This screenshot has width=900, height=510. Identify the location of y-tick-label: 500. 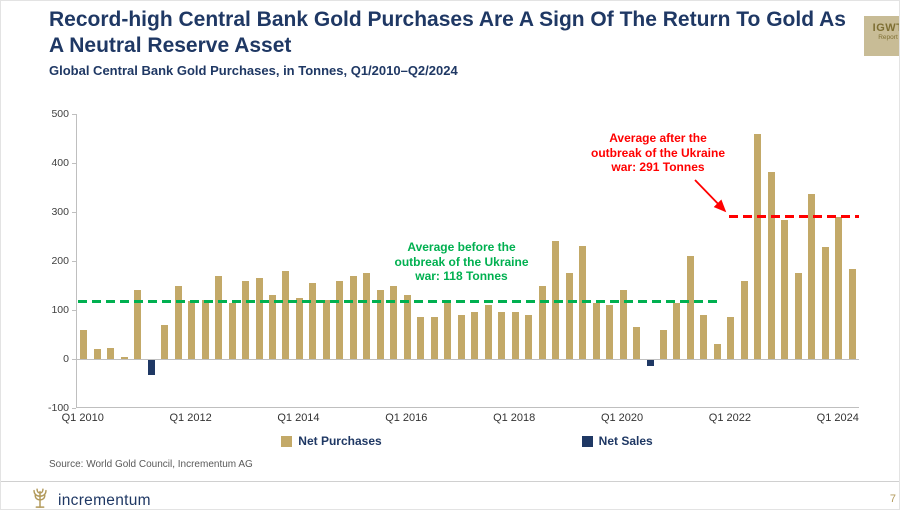
(60, 114).